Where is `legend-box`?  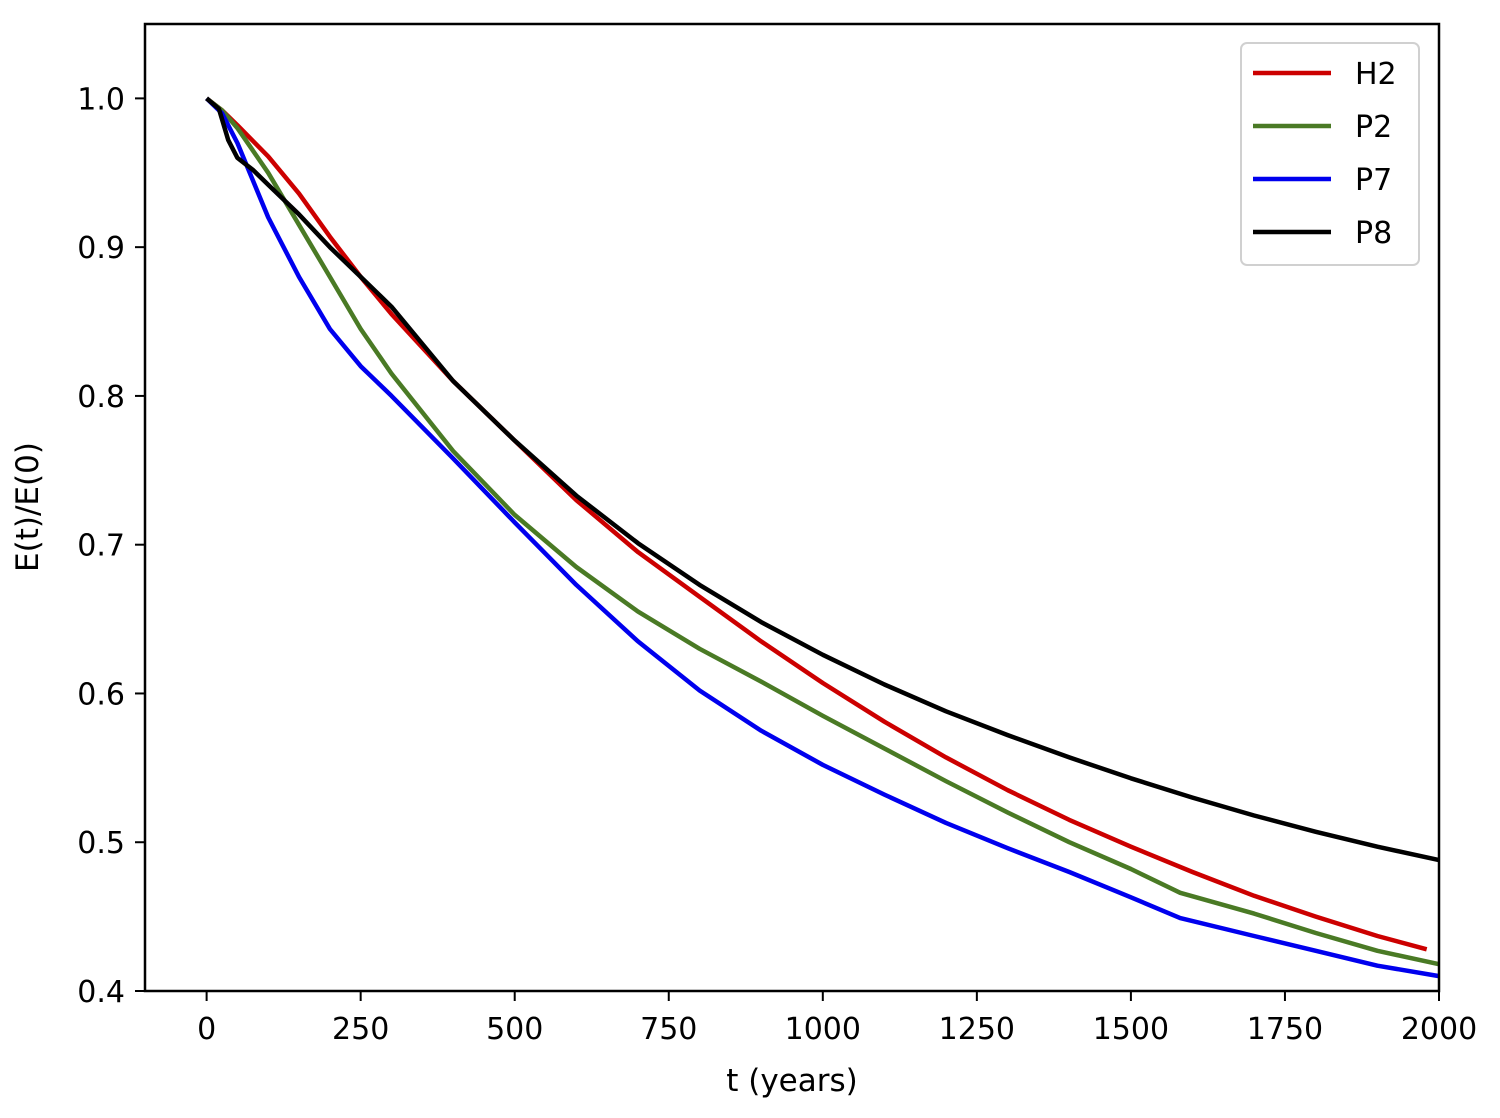 legend-box is located at coordinates (1330, 154).